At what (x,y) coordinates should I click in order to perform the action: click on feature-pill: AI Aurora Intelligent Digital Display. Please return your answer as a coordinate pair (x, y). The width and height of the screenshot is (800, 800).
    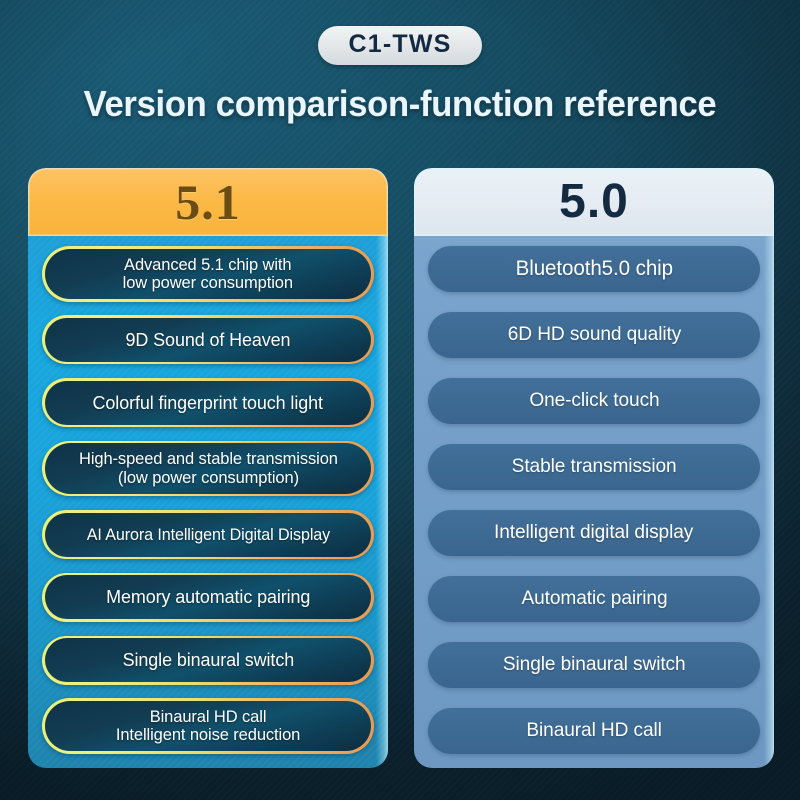
    Looking at the image, I should click on (208, 535).